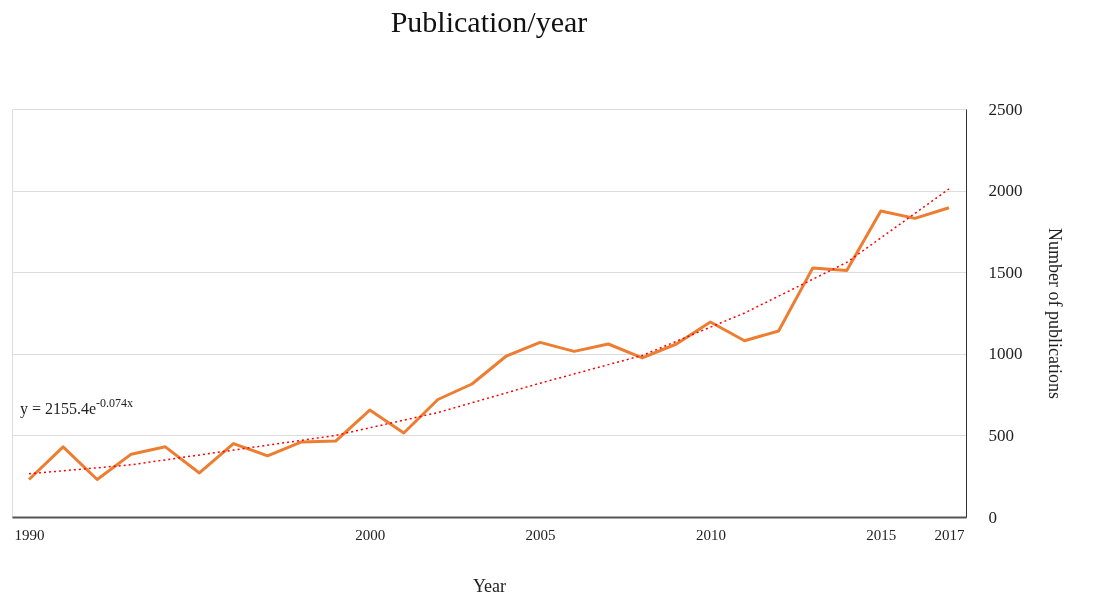  Describe the element at coordinates (370, 534) in the screenshot. I see `x-tick-label: 2000` at that location.